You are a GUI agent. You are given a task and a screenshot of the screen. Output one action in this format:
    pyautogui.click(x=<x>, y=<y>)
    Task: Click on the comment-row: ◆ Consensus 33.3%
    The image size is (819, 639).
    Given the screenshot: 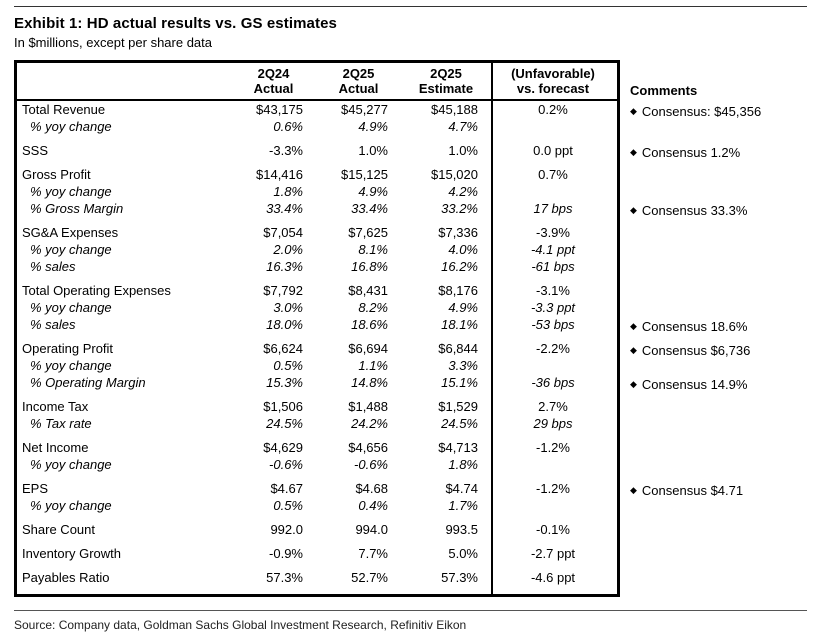 What is the action you would take?
    pyautogui.click(x=718, y=210)
    